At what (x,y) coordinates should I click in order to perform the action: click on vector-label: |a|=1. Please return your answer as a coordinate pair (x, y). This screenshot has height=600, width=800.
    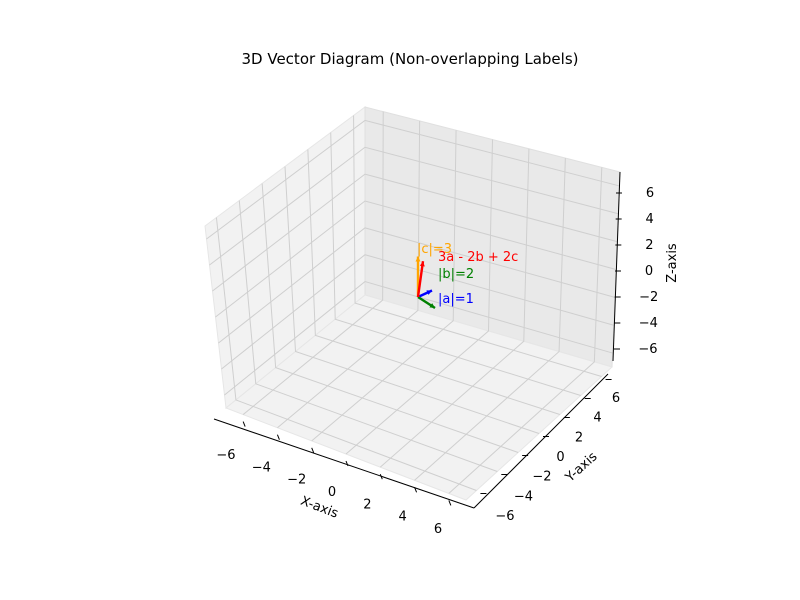
    Looking at the image, I should click on (456, 299).